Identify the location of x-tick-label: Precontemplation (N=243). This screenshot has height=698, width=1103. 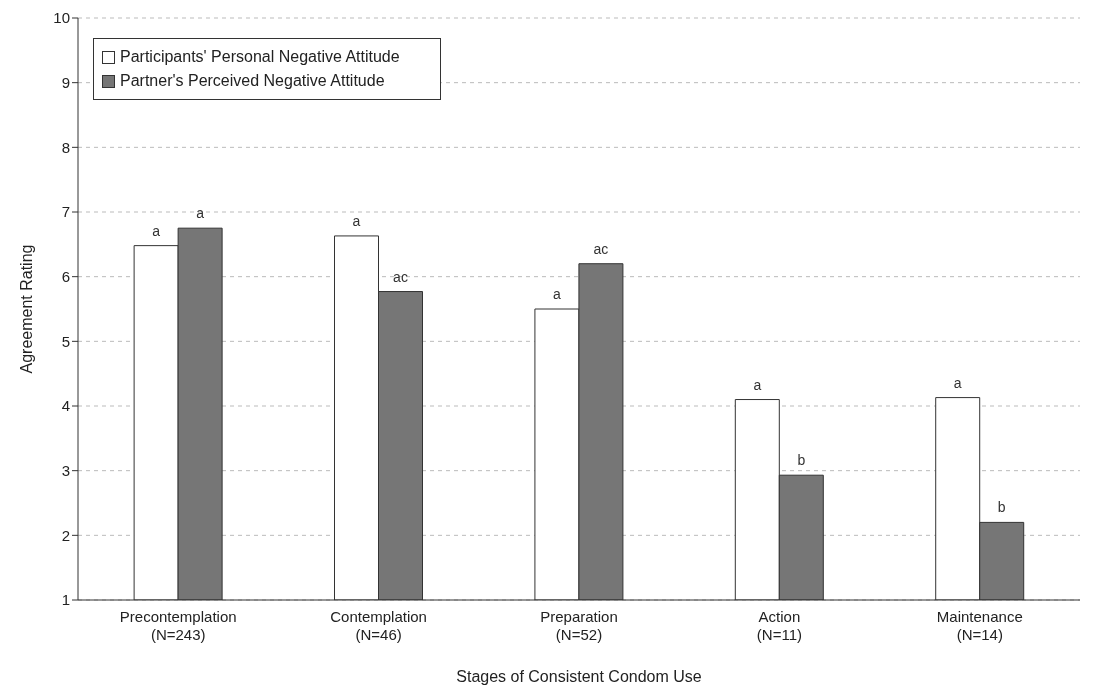
(178, 625).